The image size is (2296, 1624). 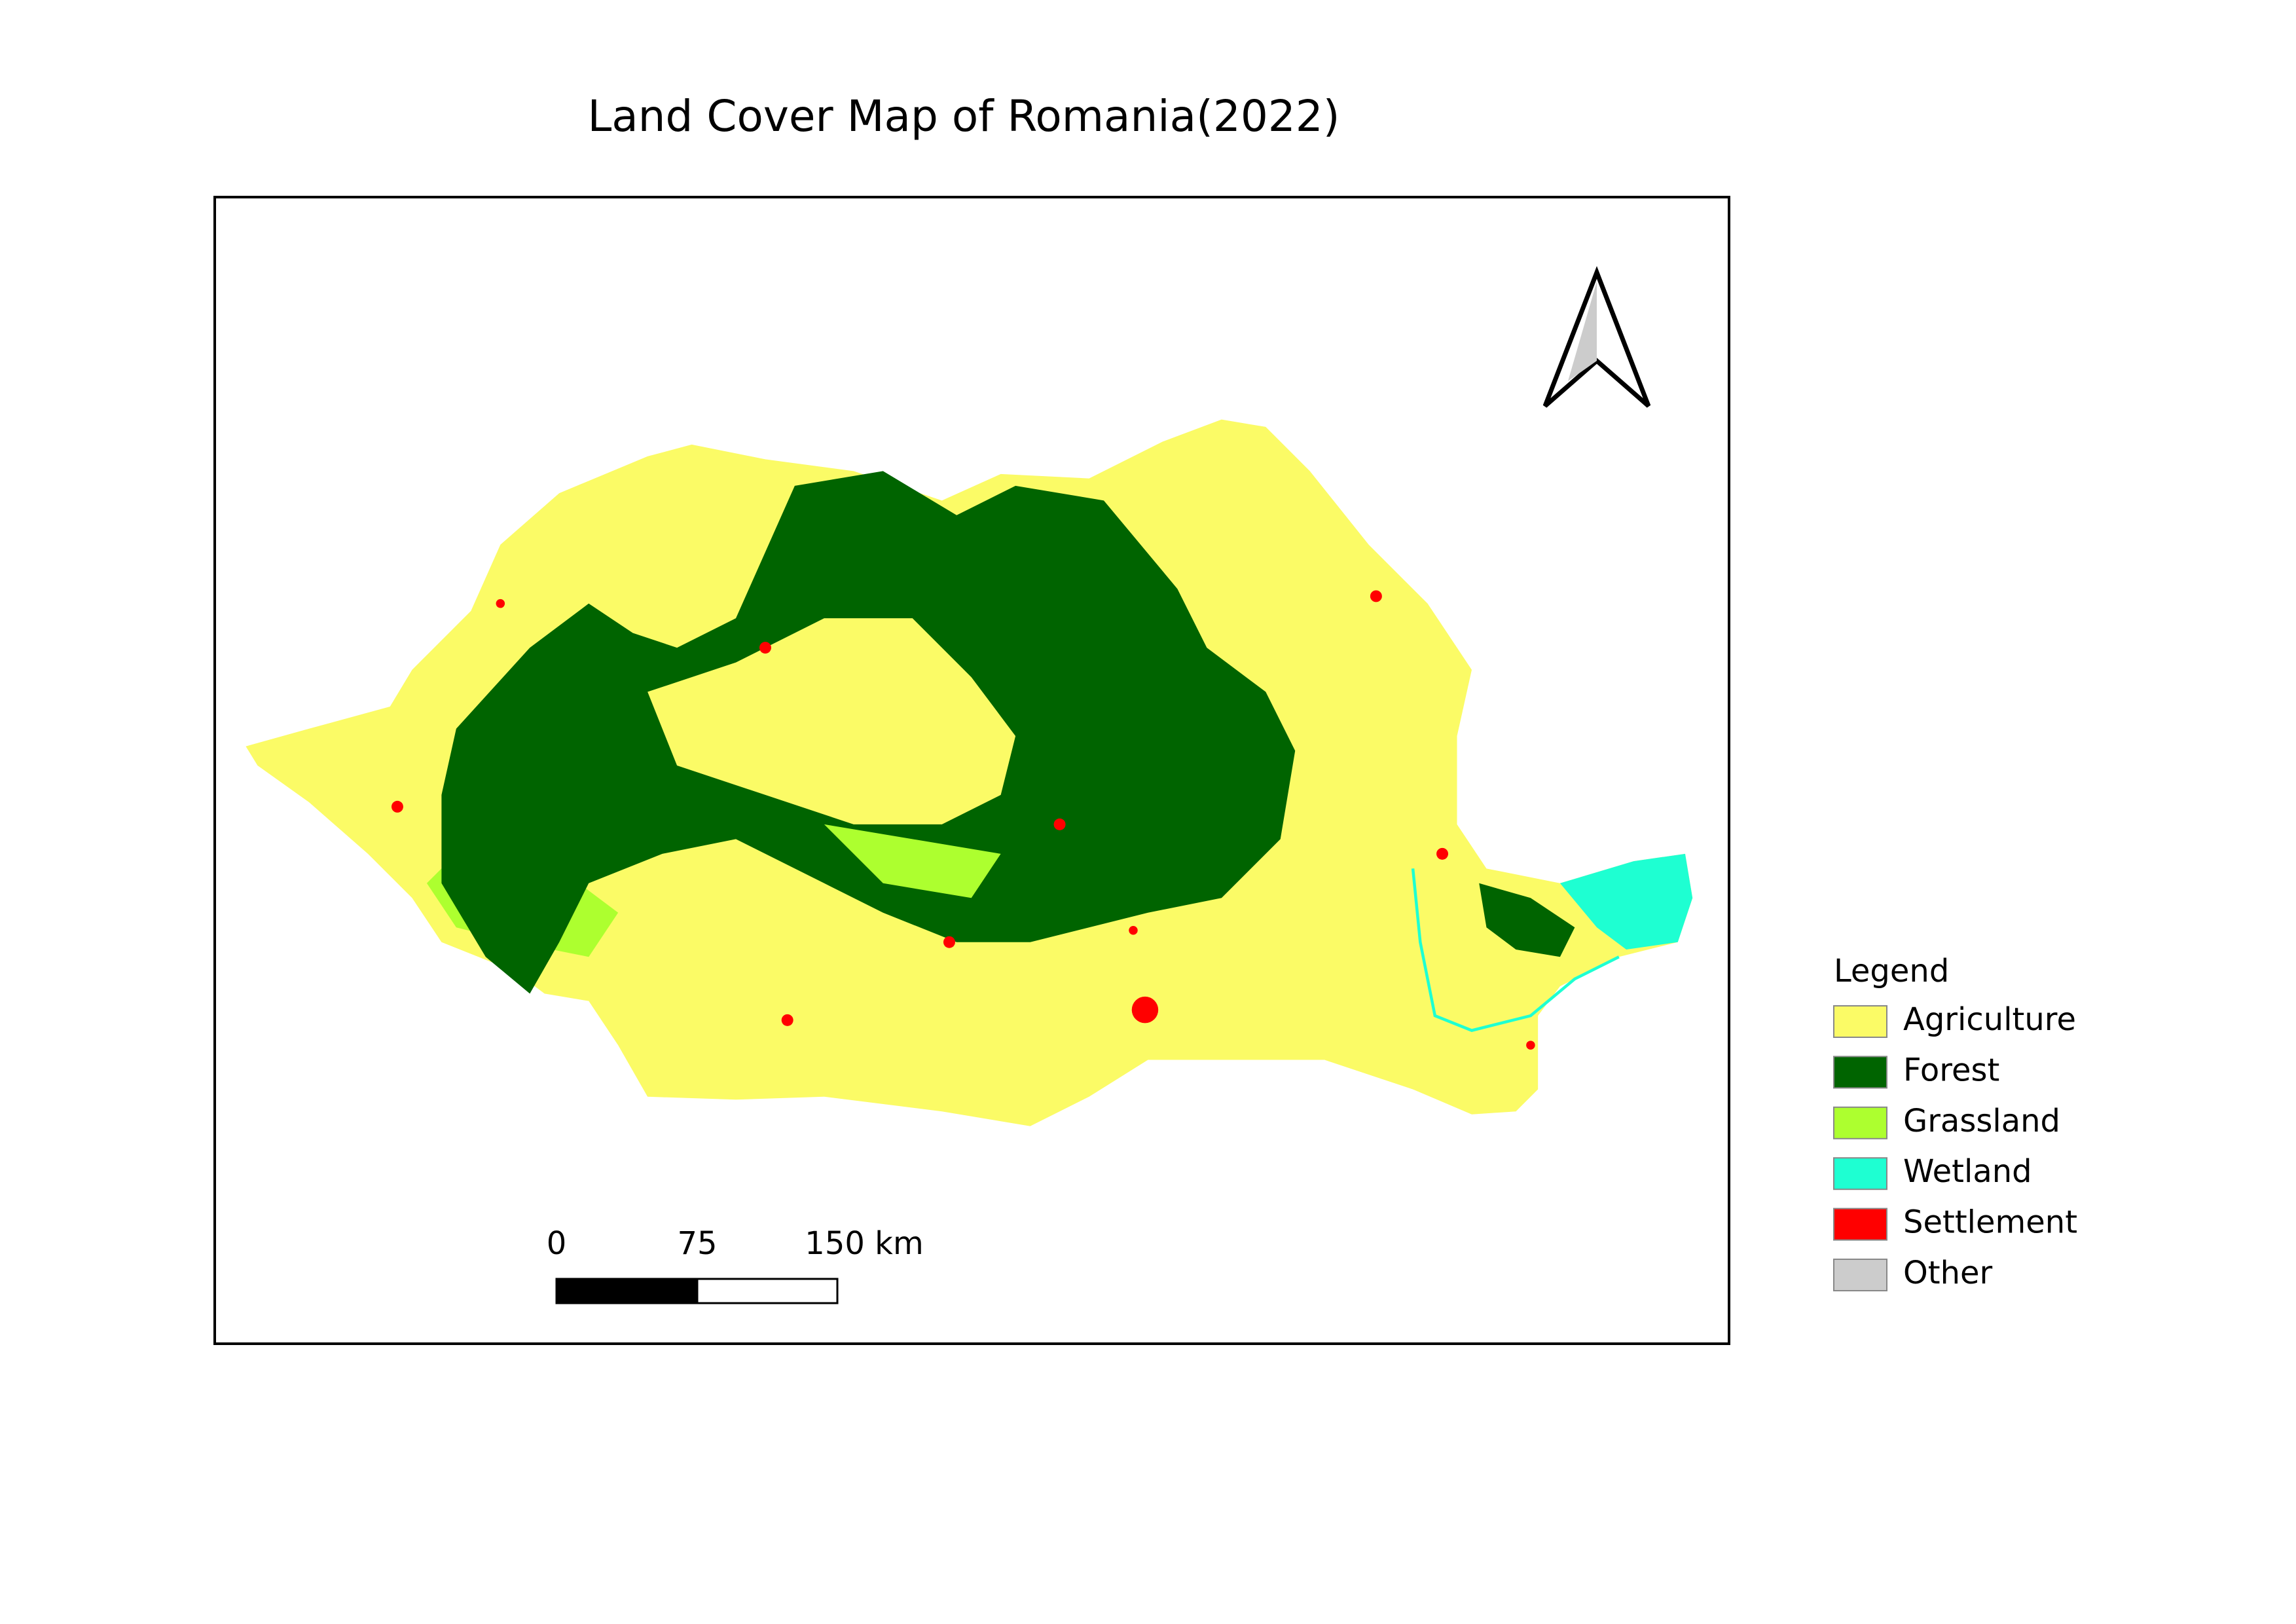 I want to click on legend-label: Grassland, so click(x=1981, y=1121).